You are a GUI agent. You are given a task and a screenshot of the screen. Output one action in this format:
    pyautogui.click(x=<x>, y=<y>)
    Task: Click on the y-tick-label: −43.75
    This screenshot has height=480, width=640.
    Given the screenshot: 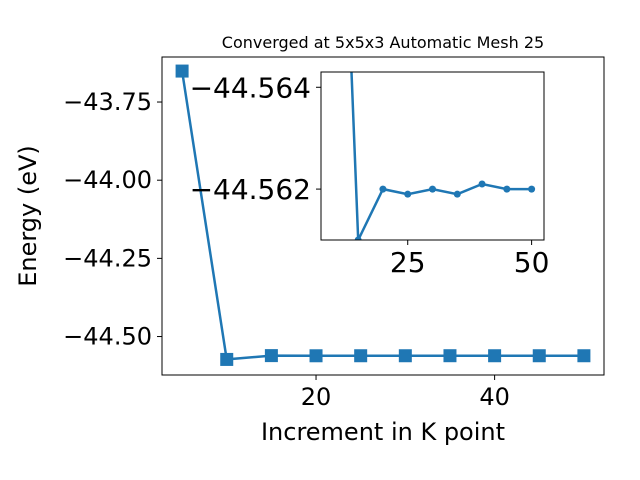 What is the action you would take?
    pyautogui.click(x=107, y=102)
    